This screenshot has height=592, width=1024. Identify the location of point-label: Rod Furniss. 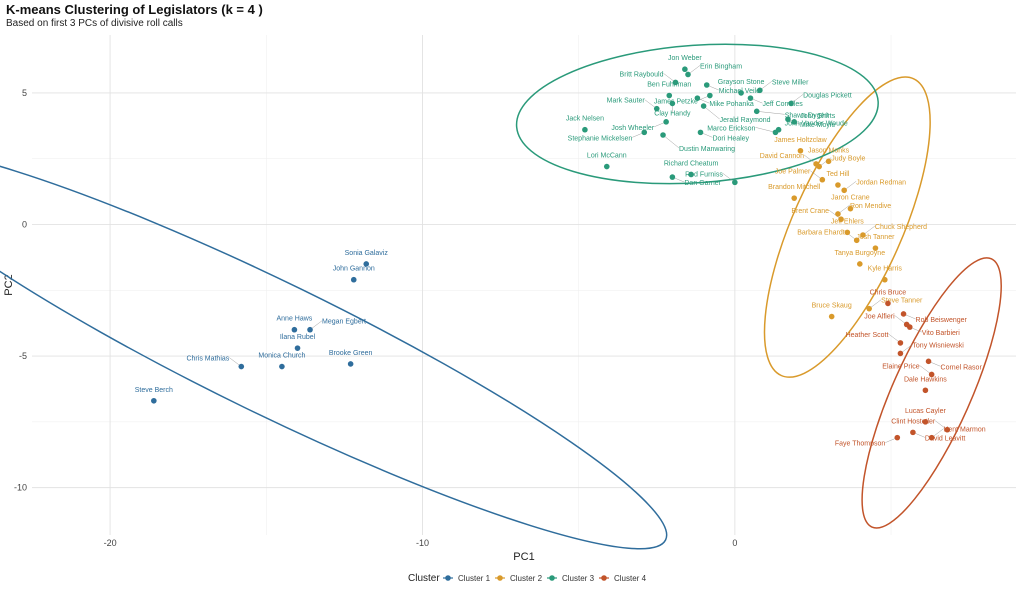
(704, 174).